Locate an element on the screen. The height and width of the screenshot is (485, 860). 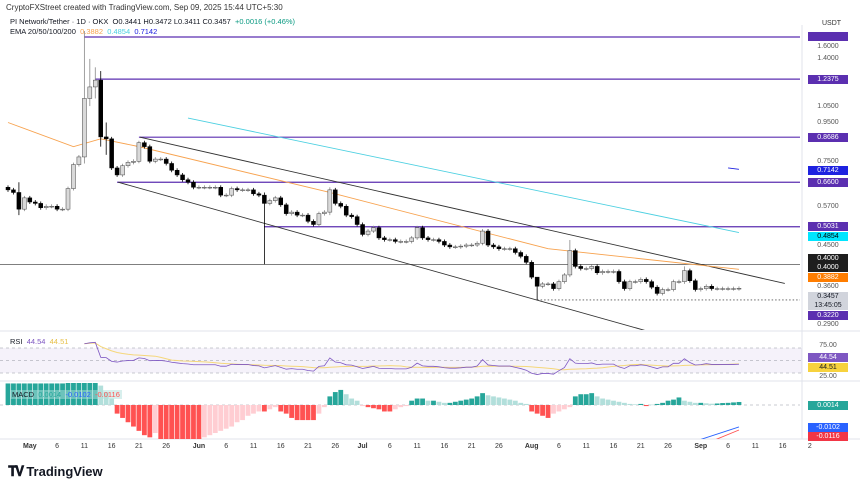
price-axis-tick: 1.6000 is located at coordinates (828, 46).